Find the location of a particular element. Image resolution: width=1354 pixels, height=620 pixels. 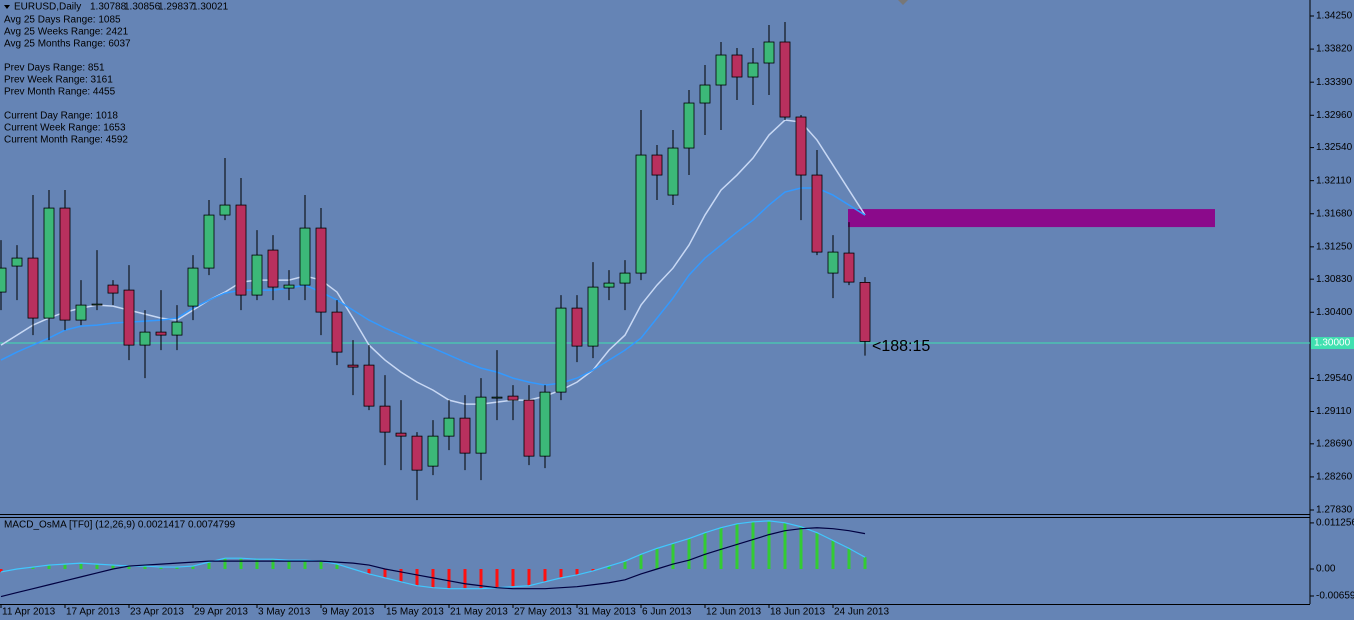

info-text: Prev Days Range: 851 is located at coordinates (54, 68).